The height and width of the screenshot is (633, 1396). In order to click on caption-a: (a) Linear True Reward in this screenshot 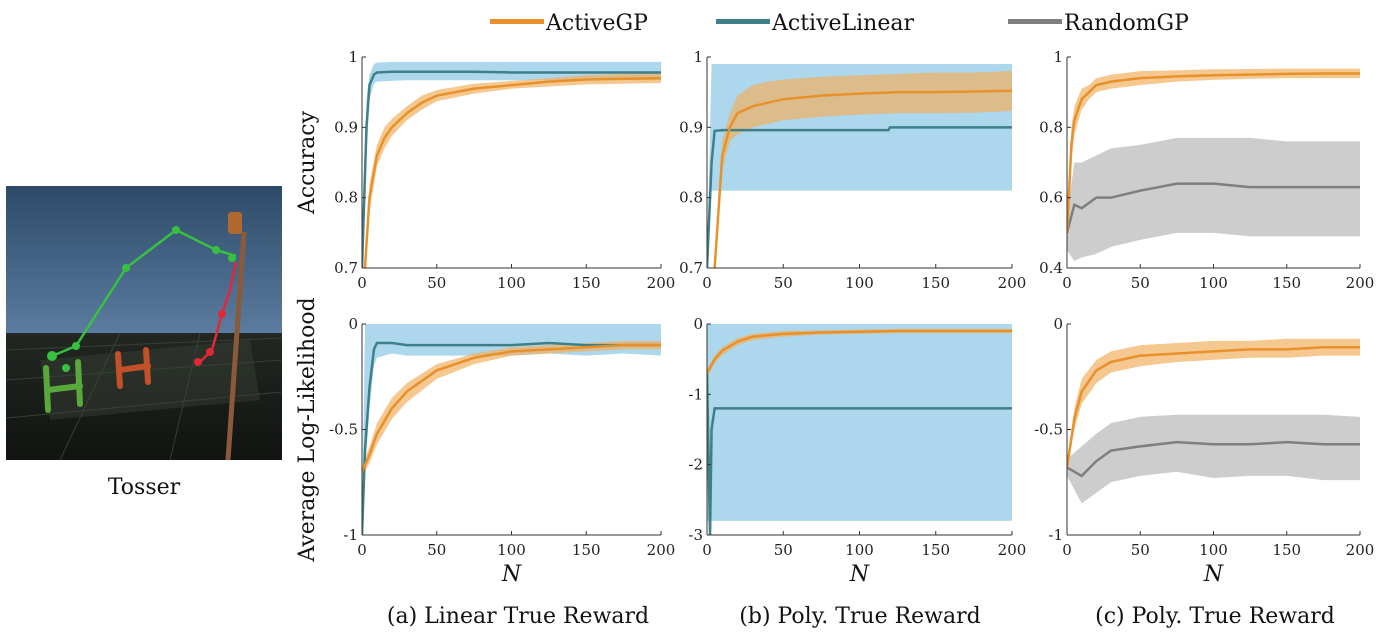, I will do `click(518, 616)`.